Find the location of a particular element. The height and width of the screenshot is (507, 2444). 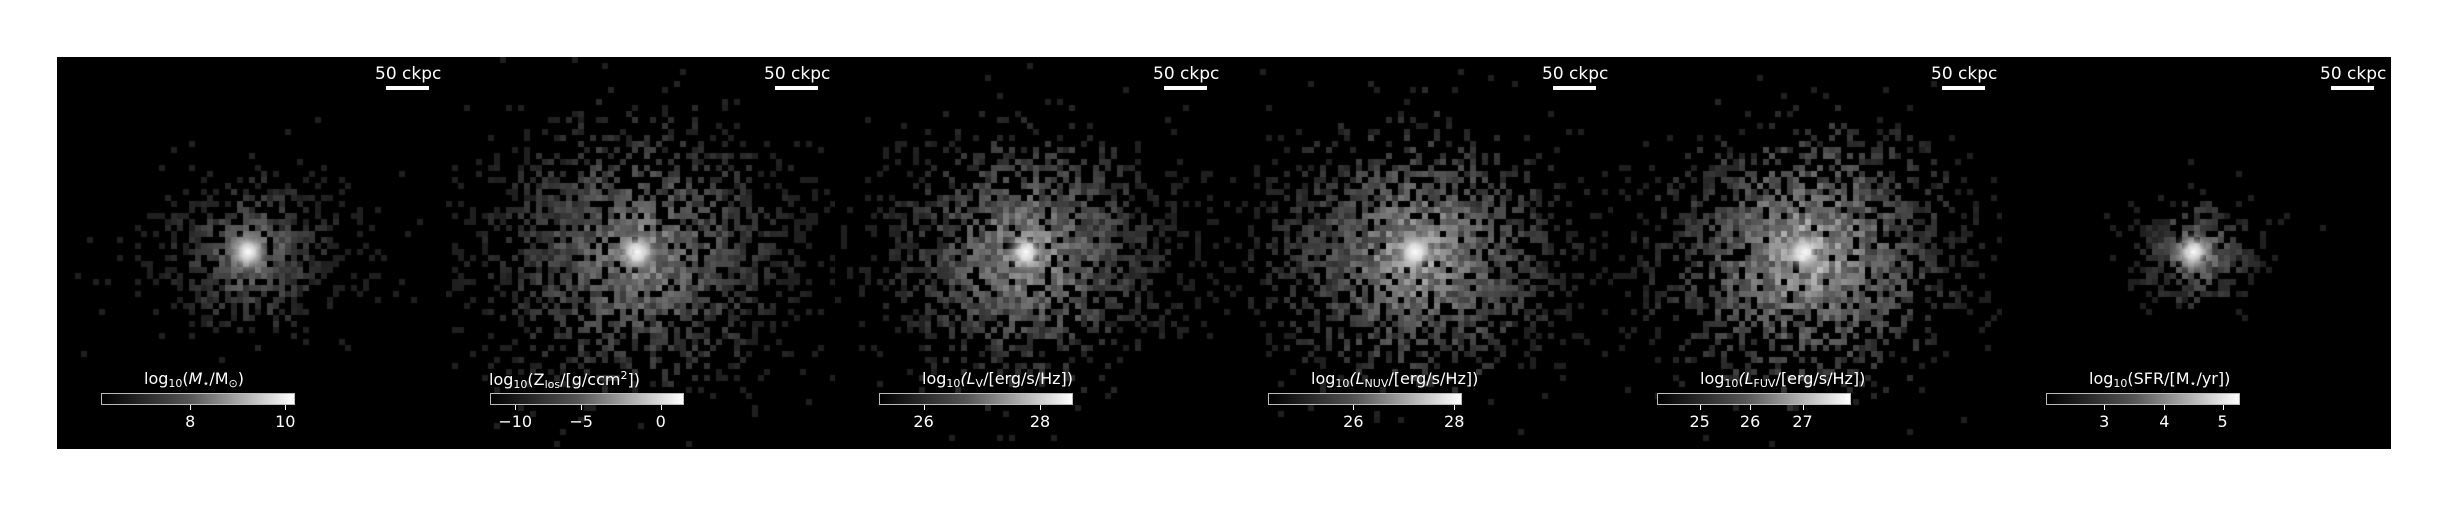

colorbar-label: log10(LV/[erg/s/Hz]) is located at coordinates (998, 379).